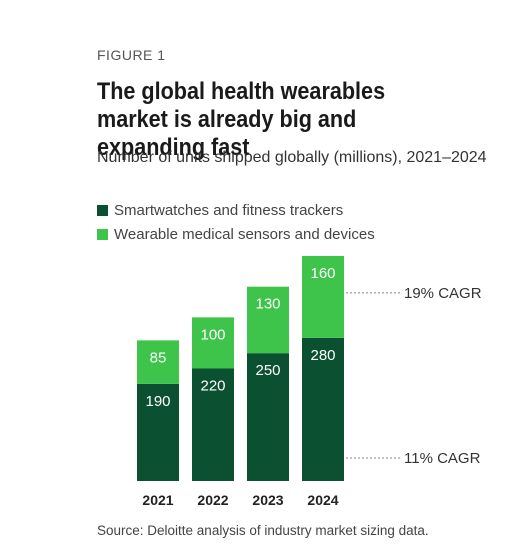 This screenshot has height=548, width=531. What do you see at coordinates (212, 386) in the screenshot?
I see `data-label-2022-series0: 220` at bounding box center [212, 386].